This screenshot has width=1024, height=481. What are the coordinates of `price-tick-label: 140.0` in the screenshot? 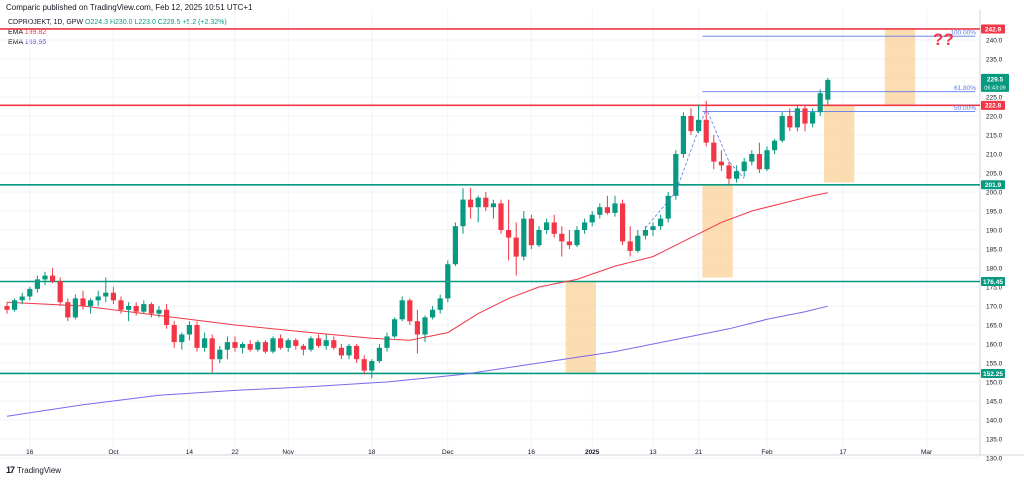 It's located at (994, 420).